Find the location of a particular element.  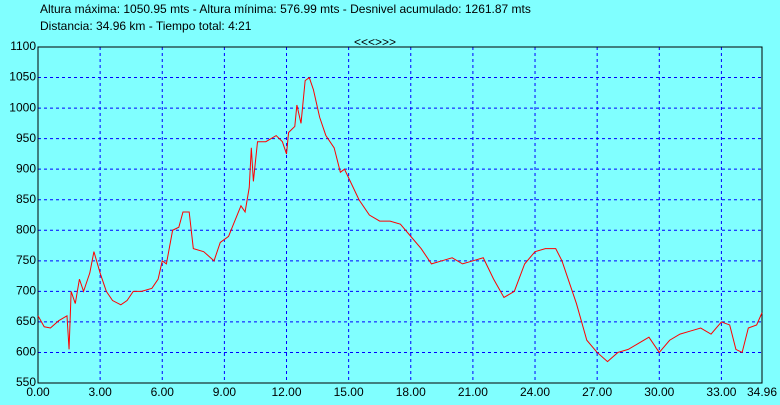

y-tick-label: 1050 is located at coordinates (22, 77).